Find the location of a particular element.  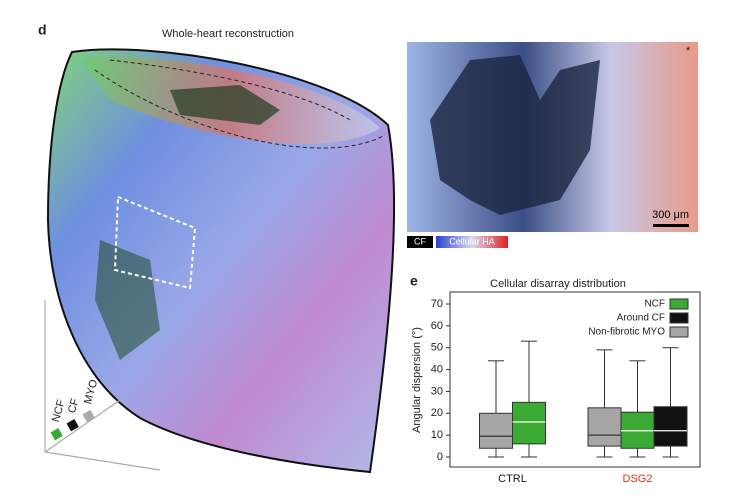

fibrosis-region is located at coordinates (515, 135).